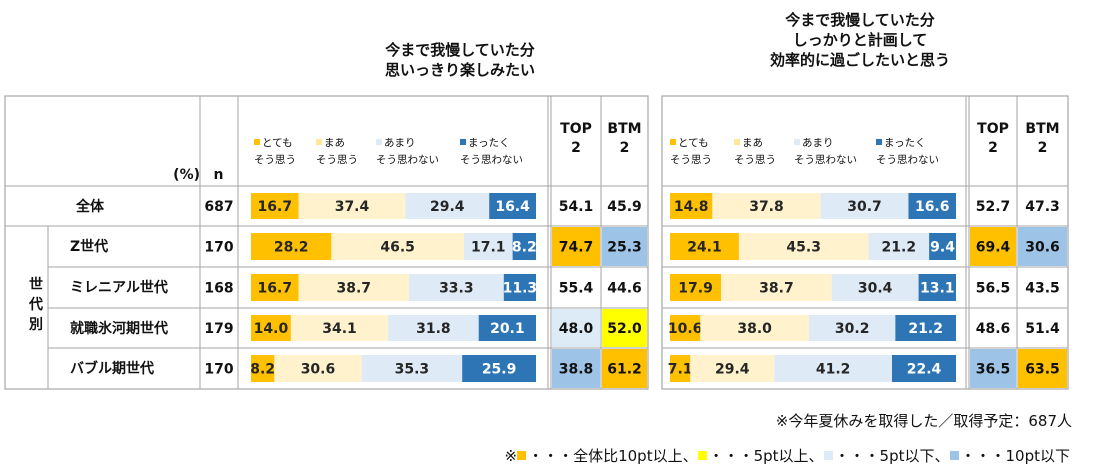 This screenshot has width=1117, height=473. I want to click on right-top2-value: 48.6, so click(993, 329).